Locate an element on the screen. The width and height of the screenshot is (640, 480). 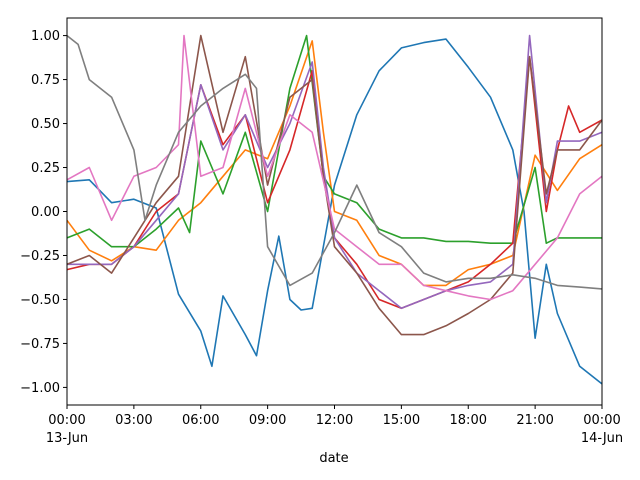
y-tick-label: −1.00 is located at coordinates (40, 388).